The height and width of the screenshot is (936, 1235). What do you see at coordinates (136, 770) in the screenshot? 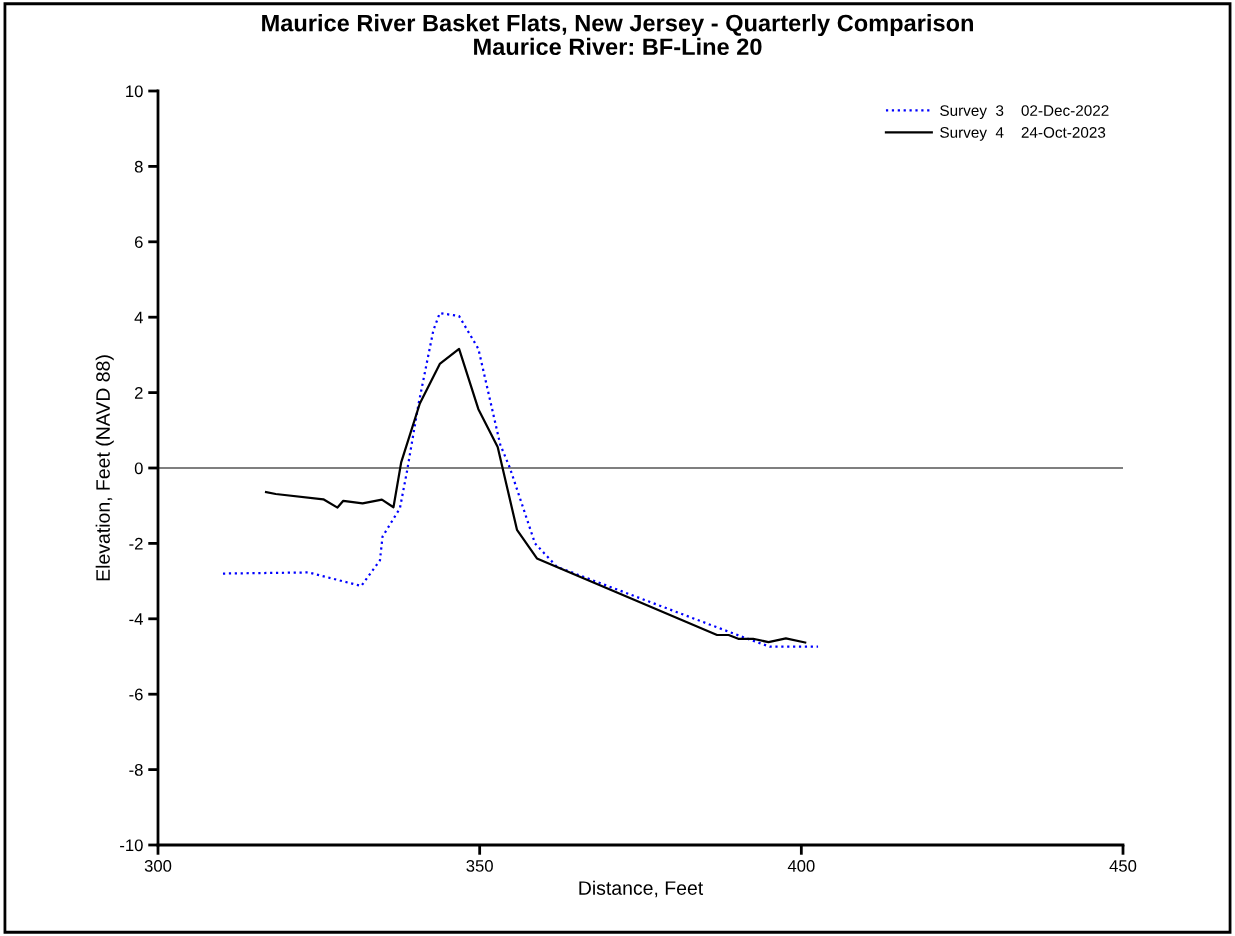
I see `y-tick-label: -8` at bounding box center [136, 770].